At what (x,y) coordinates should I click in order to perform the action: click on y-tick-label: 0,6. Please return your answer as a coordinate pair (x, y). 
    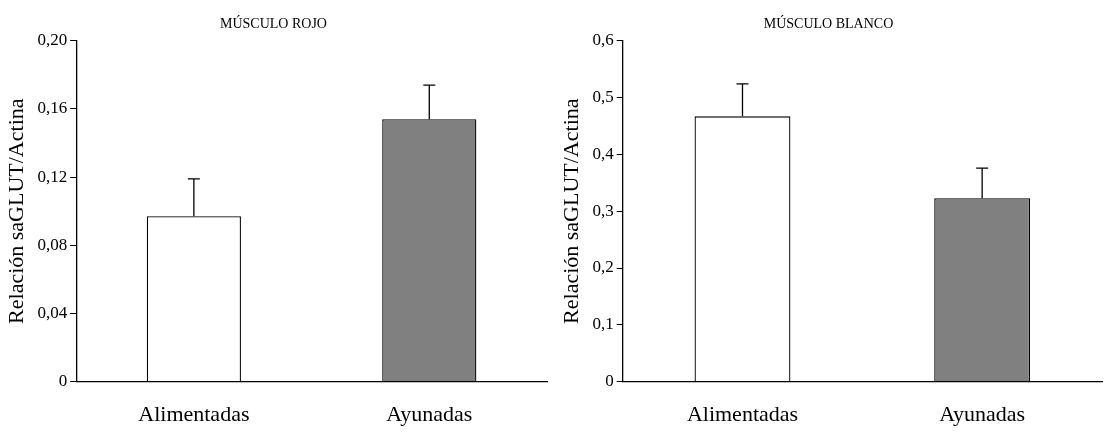
    Looking at the image, I should click on (603, 40).